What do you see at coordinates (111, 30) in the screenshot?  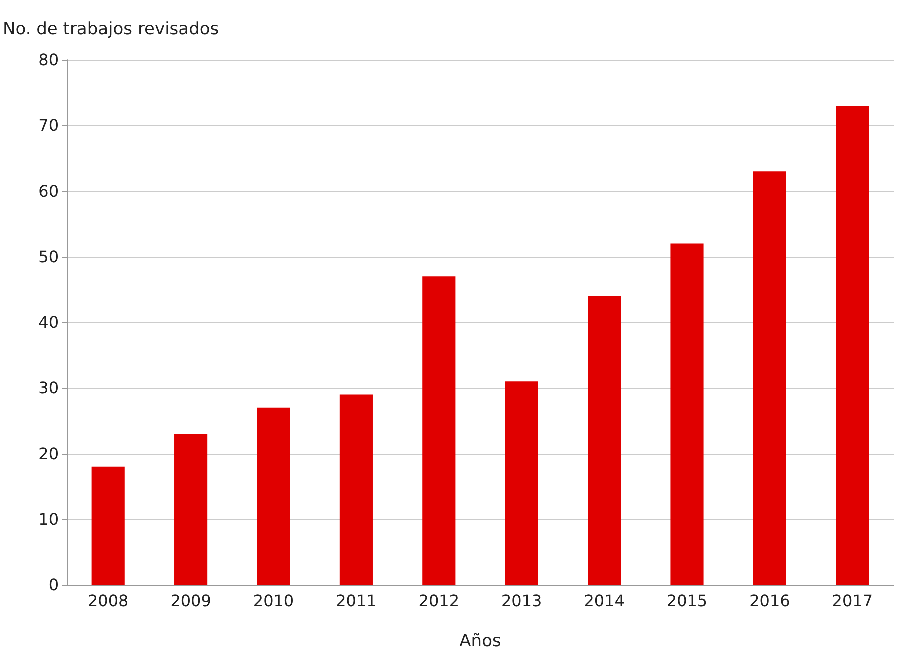 I see `y-axis-title: No. de trabajos revisados` at bounding box center [111, 30].